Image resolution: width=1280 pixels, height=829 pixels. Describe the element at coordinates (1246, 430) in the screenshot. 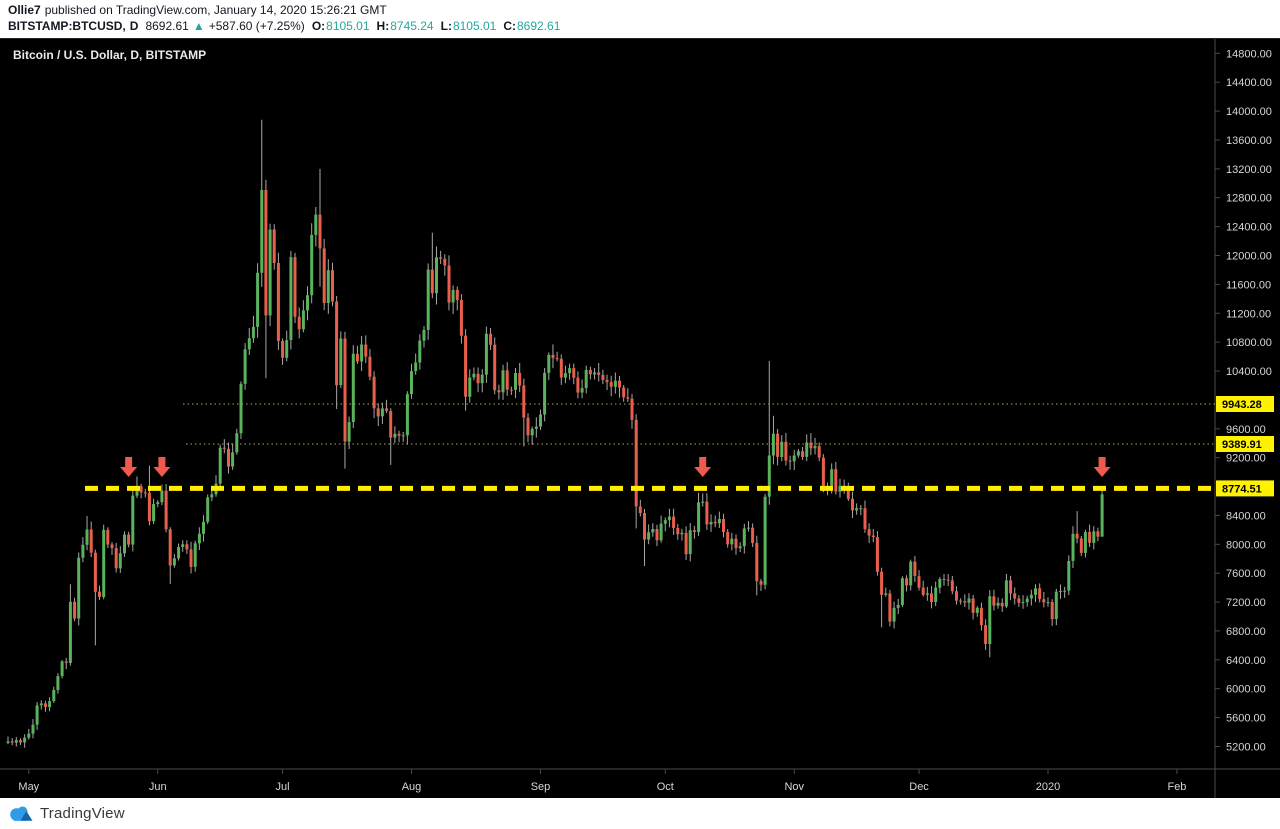

I see `price-tick-label: 9600.00` at that location.